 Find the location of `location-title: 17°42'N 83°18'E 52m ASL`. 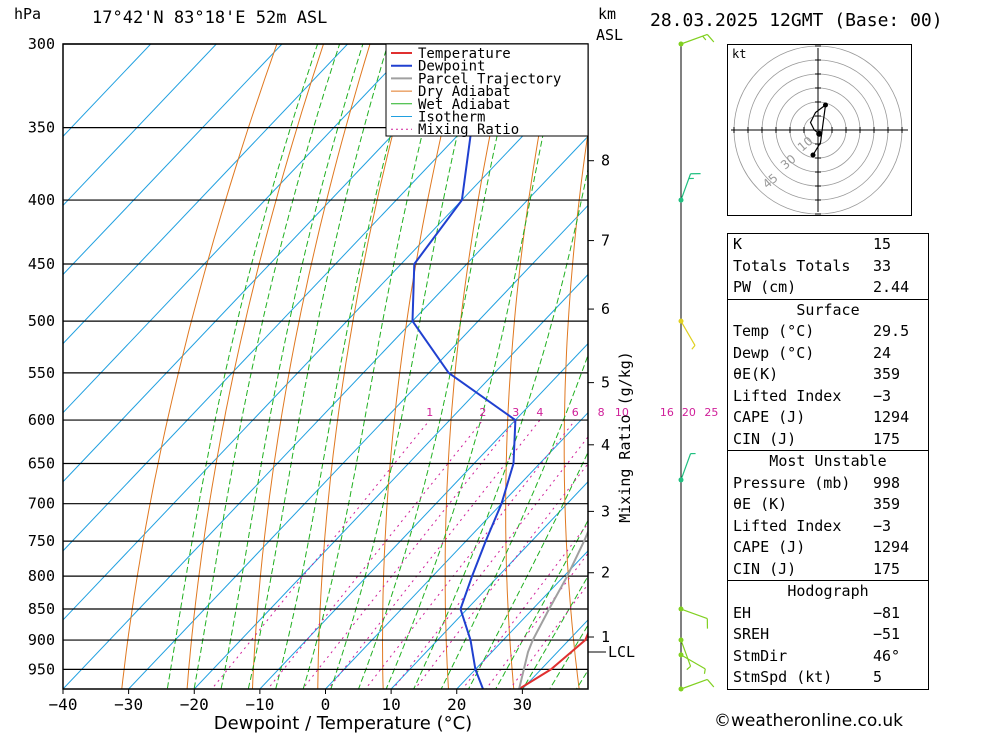

location-title: 17°42'N 83°18'E 52m ASL is located at coordinates (210, 18).